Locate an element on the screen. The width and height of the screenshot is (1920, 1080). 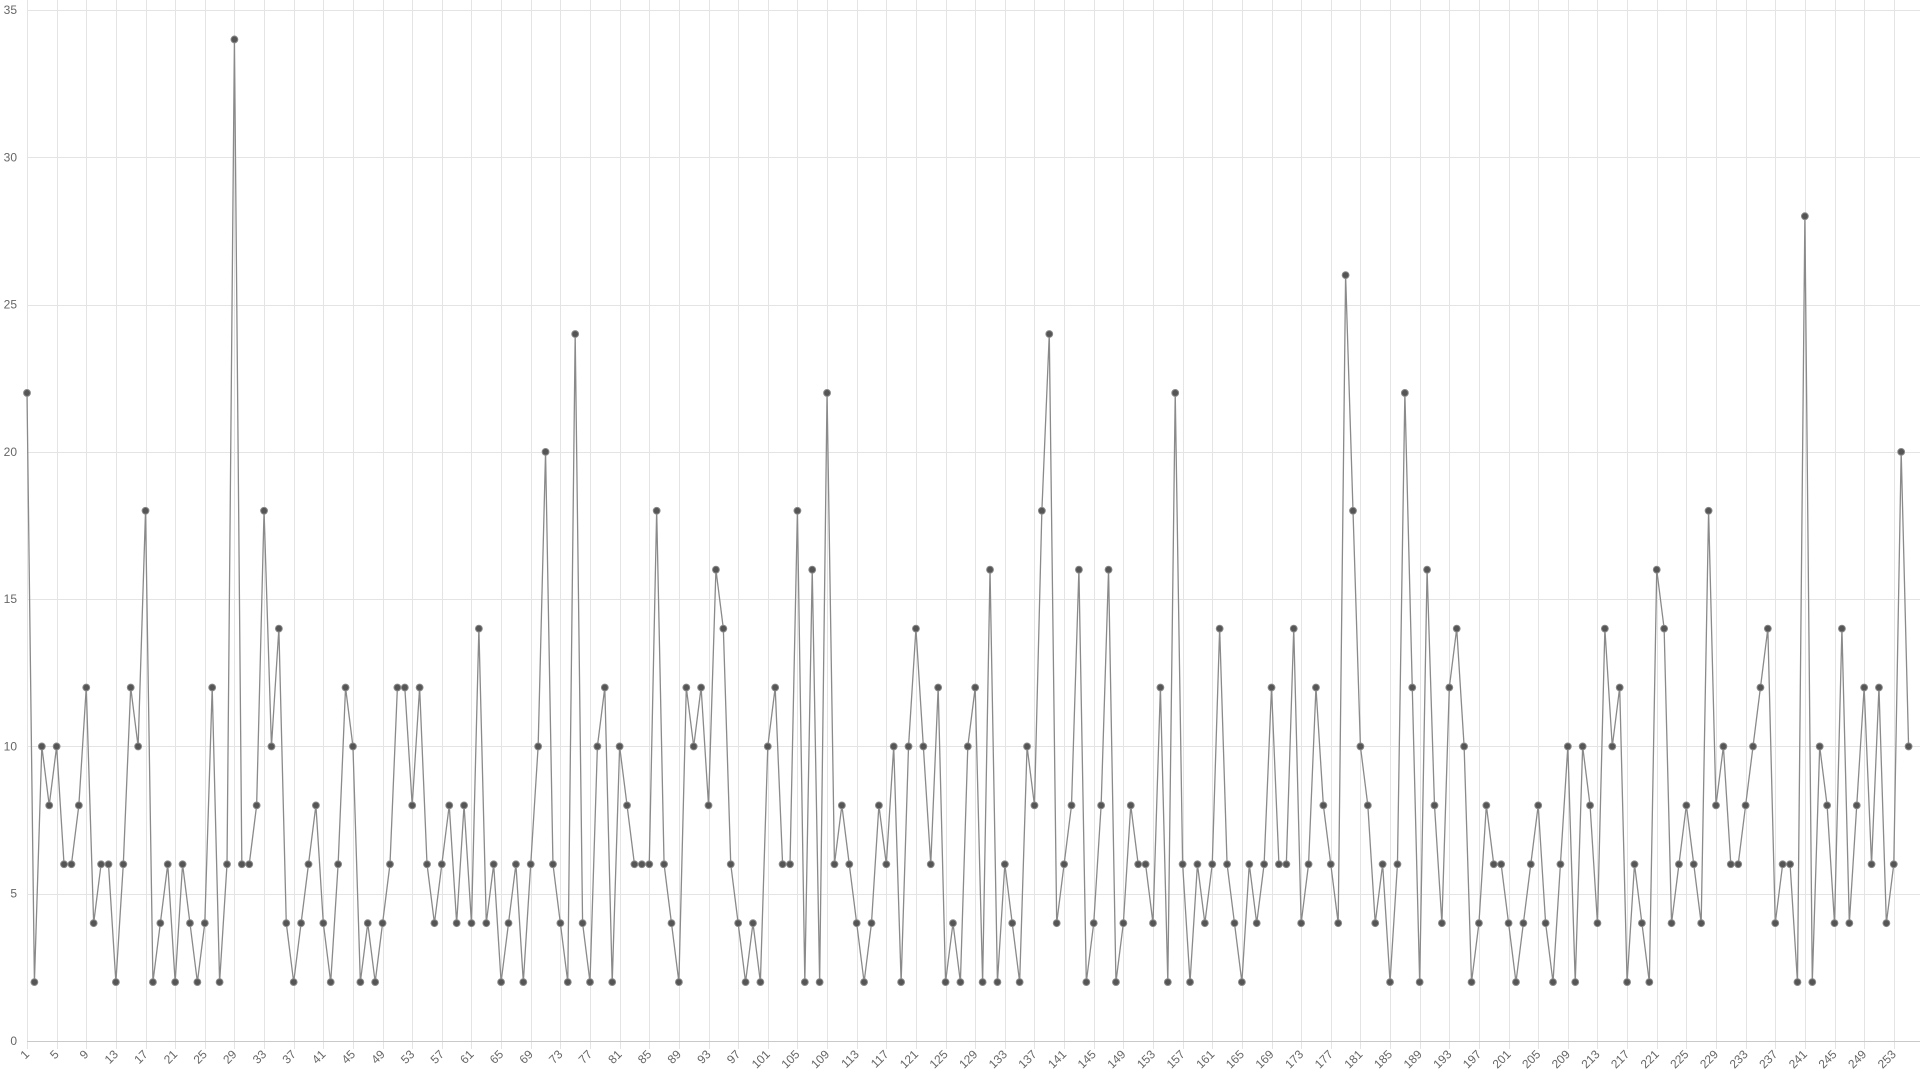
x-tick-label: 237 is located at coordinates (1768, 1059).